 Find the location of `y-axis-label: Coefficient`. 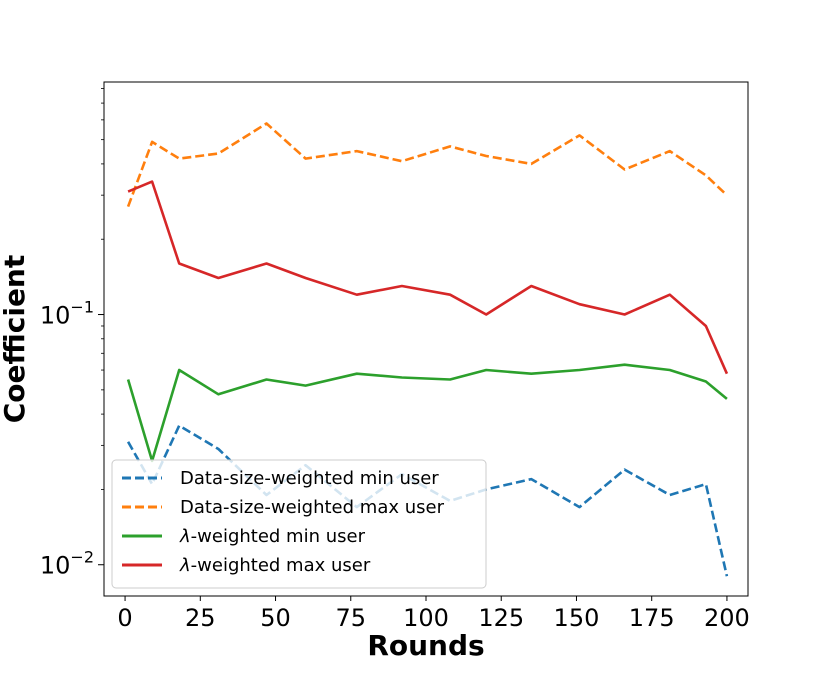

y-axis-label: Coefficient is located at coordinates (15, 339).